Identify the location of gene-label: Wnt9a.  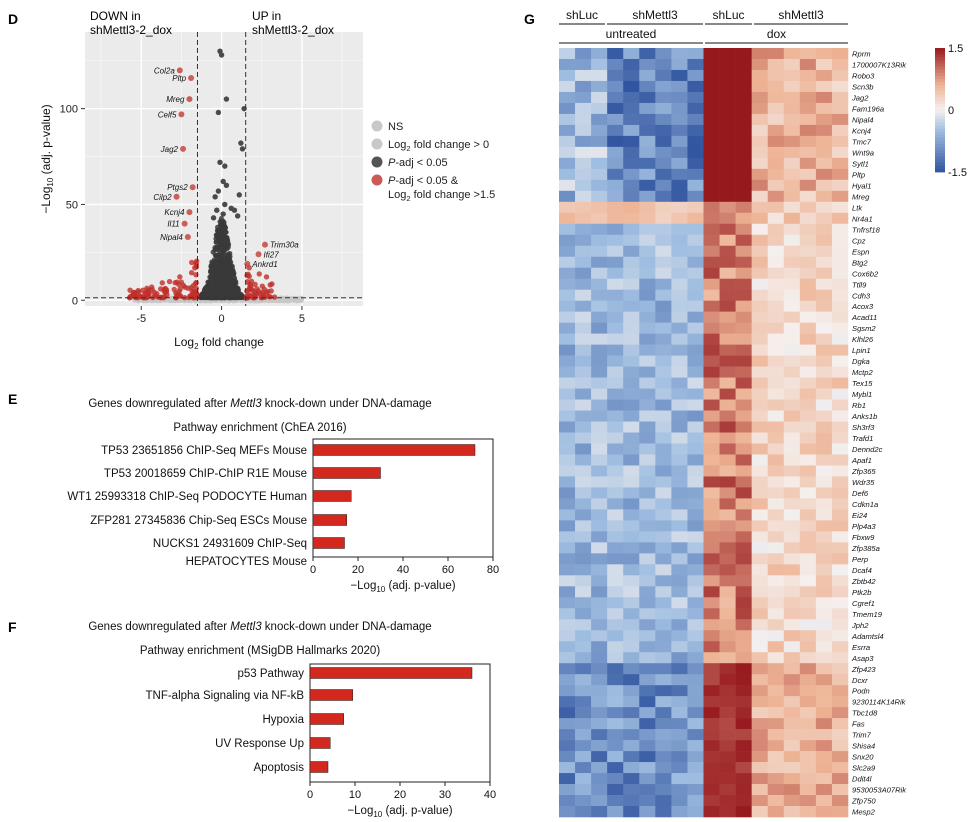
(863, 152).